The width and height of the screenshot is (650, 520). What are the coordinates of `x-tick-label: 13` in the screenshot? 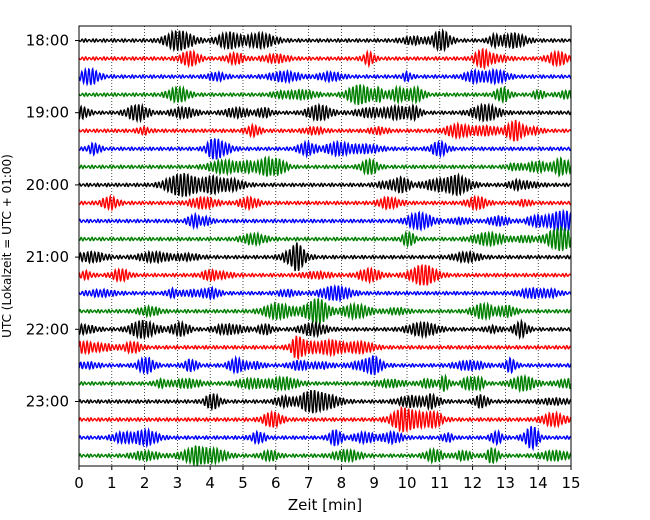 It's located at (505, 483).